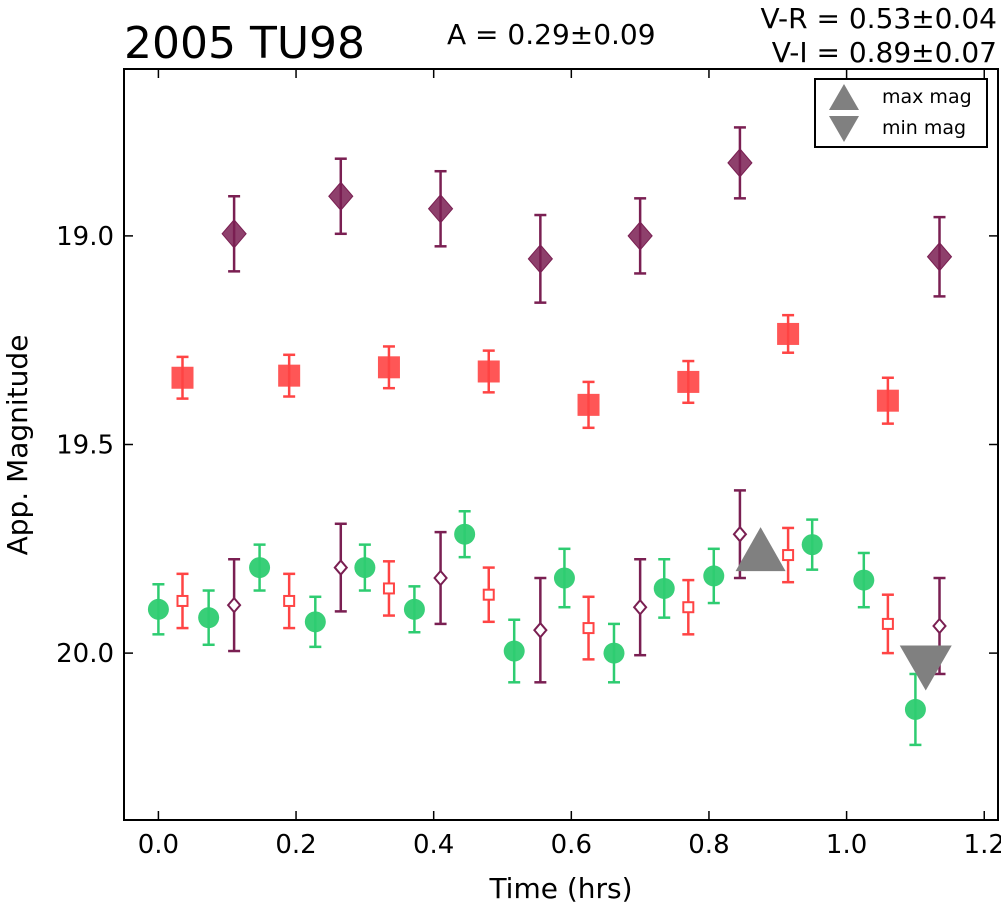 The image size is (1001, 904). Describe the element at coordinates (982, 845) in the screenshot. I see `x-tick-label: 1.2` at that location.